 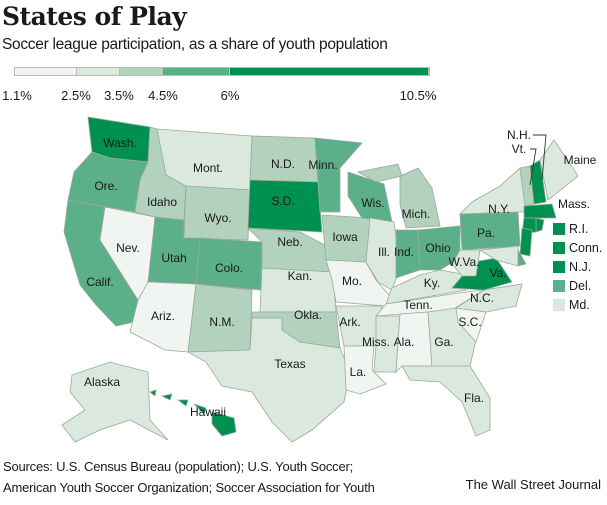 What do you see at coordinates (229, 268) in the screenshot?
I see `state-label-co: Colo.` at bounding box center [229, 268].